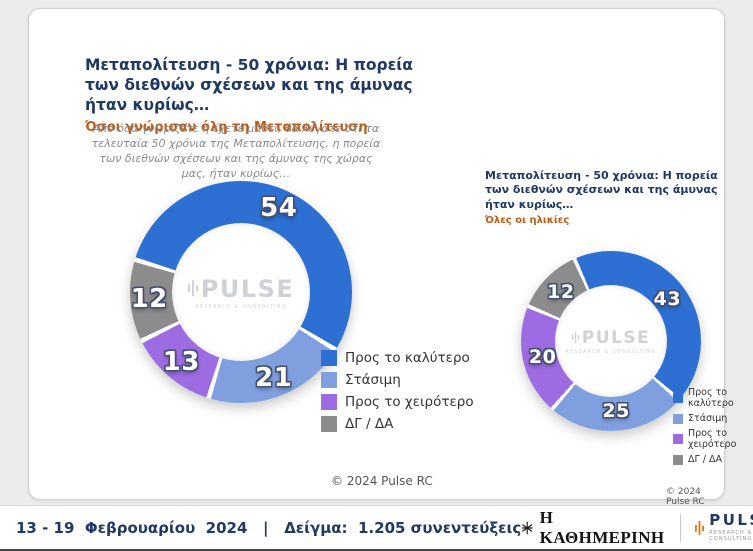 The image size is (753, 551). I want to click on pulse-wordmark: PULSE, so click(731, 520).